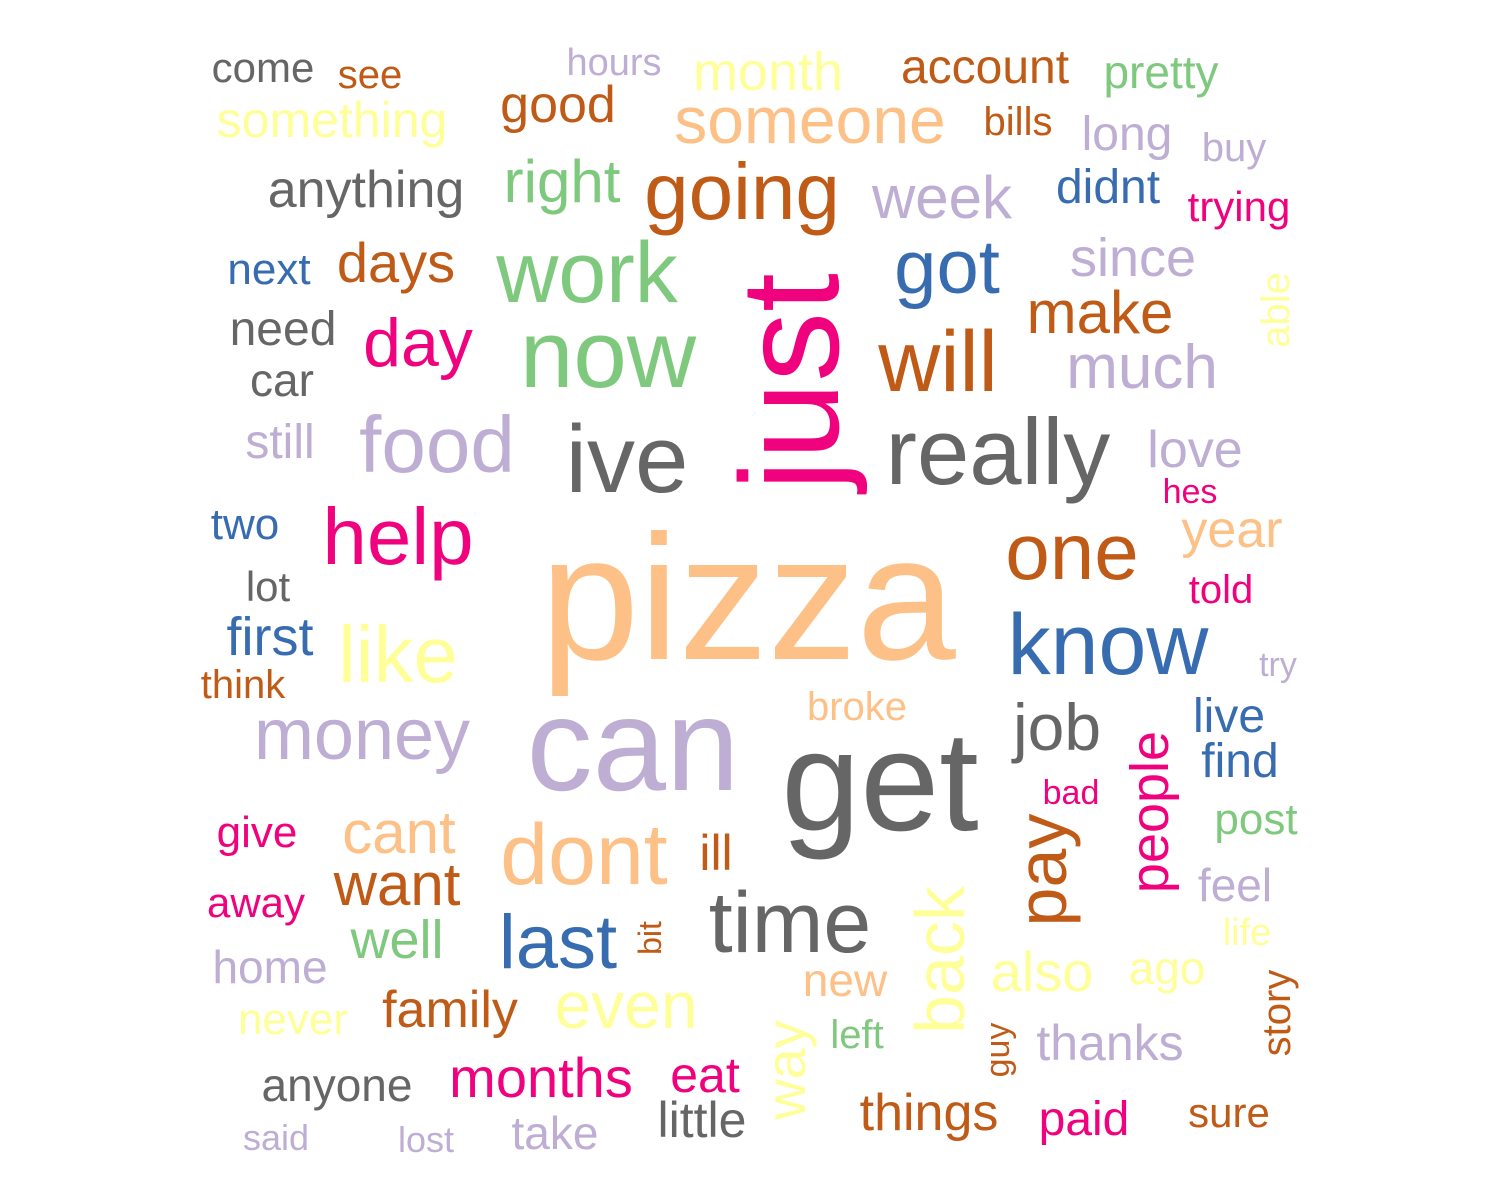 This screenshot has width=1500, height=1200. Describe the element at coordinates (1234, 148) in the screenshot. I see `word-buy: buy` at that location.